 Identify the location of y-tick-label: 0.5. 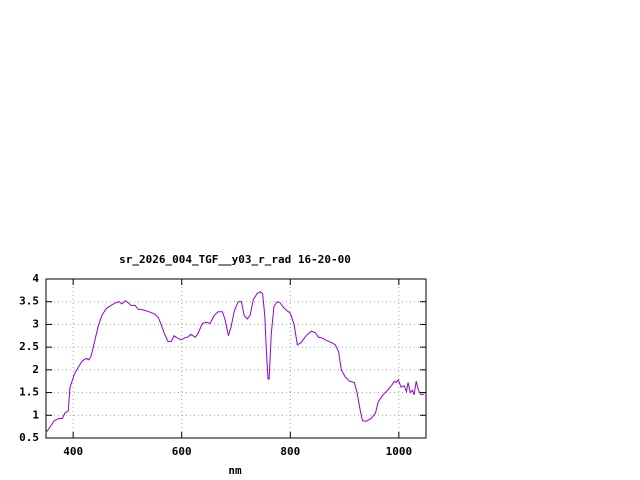
(29, 437).